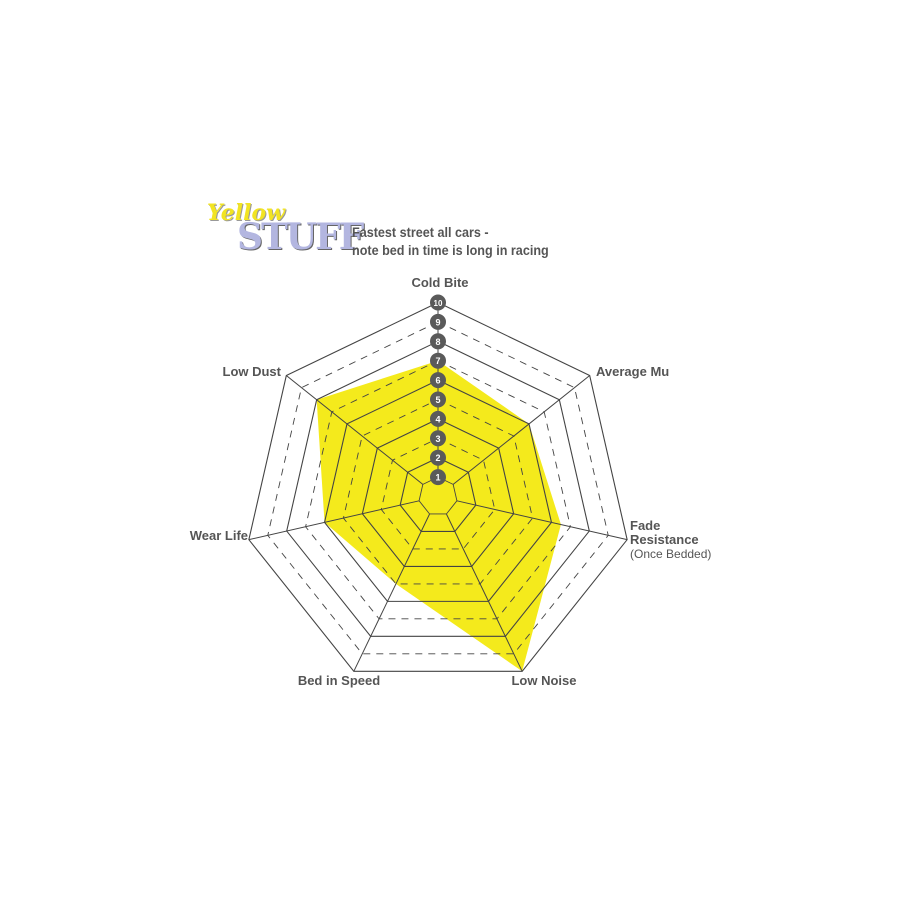 The width and height of the screenshot is (900, 900). I want to click on tick-label: 6, so click(437, 381).